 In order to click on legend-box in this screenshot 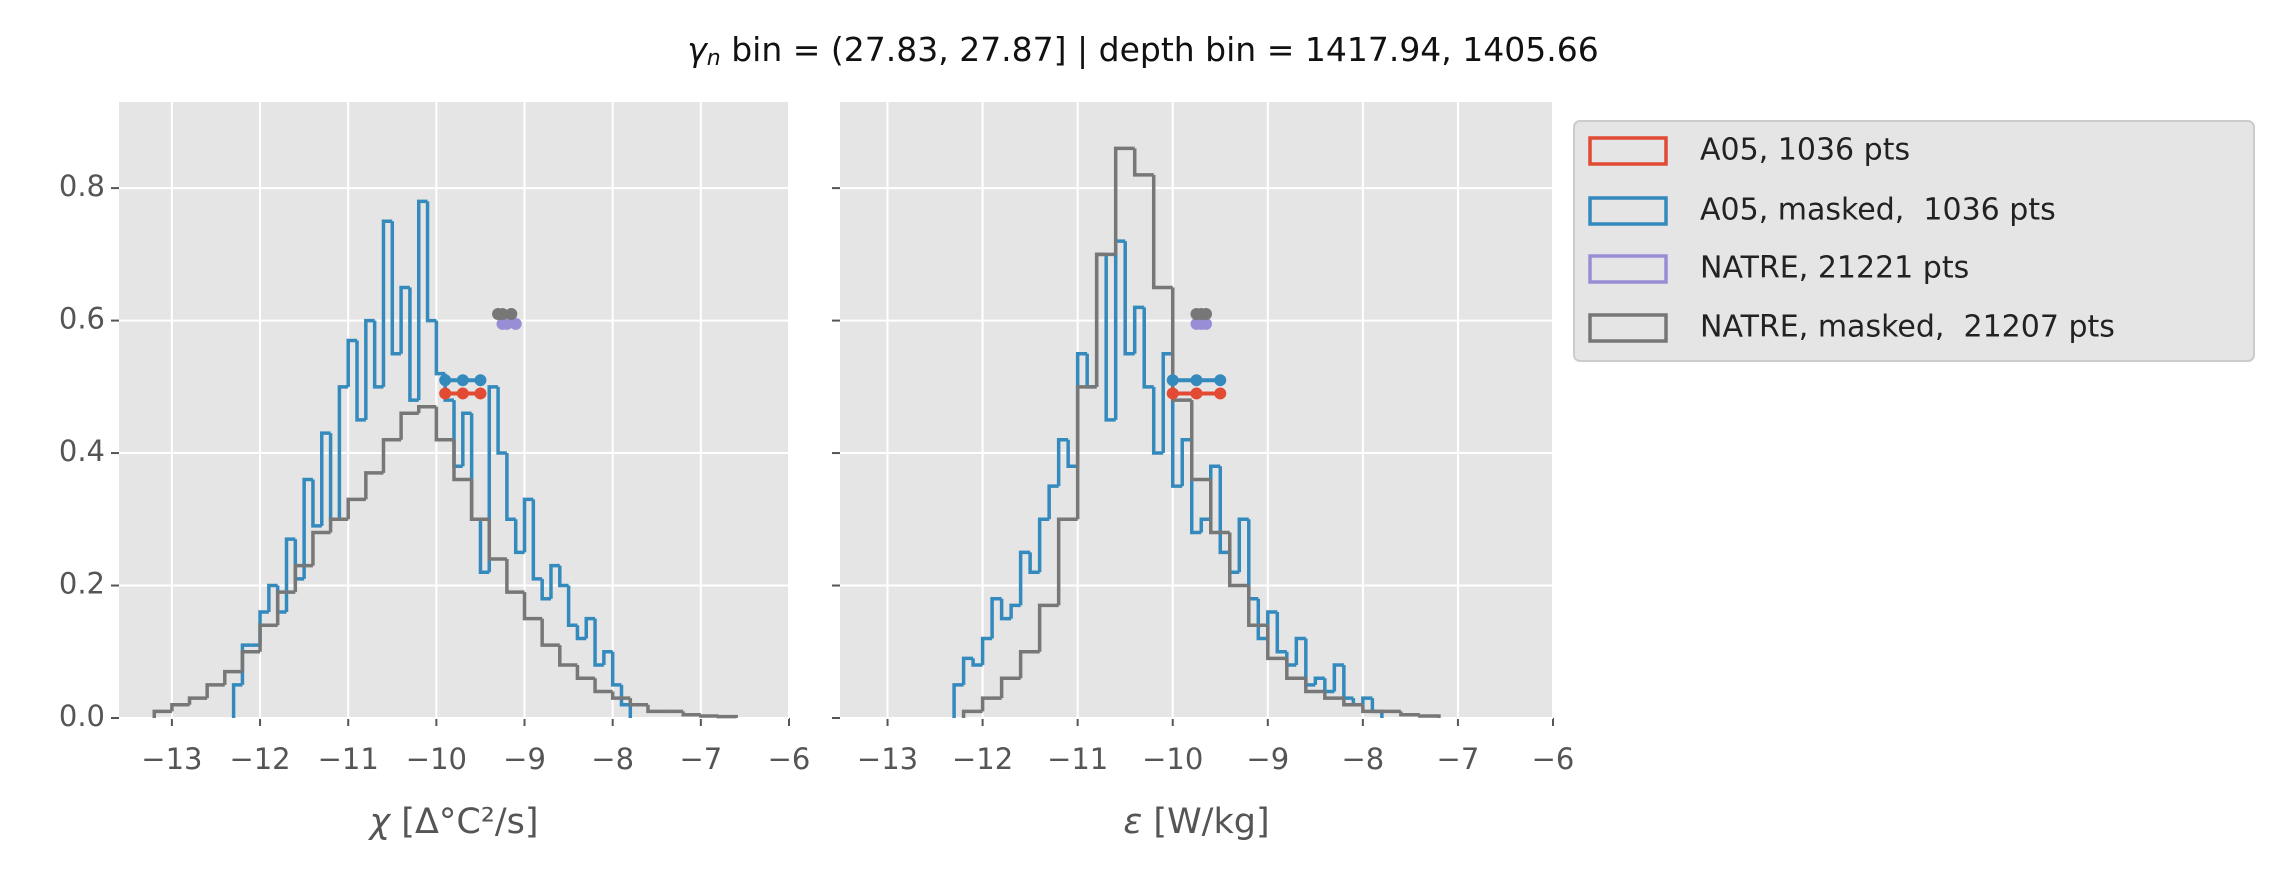, I will do `click(1914, 241)`.